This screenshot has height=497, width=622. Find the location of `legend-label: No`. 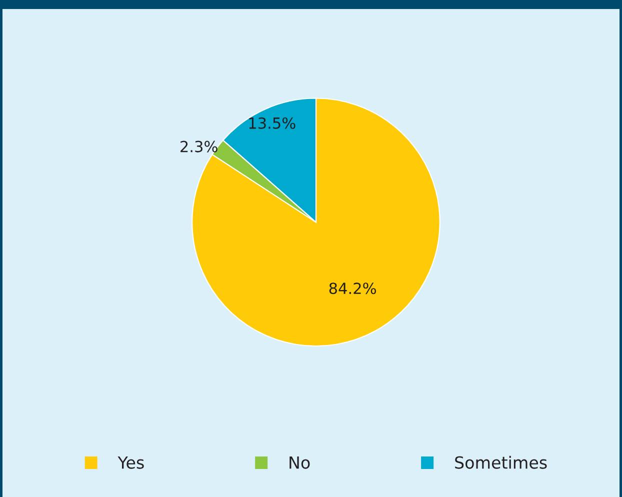

legend-label: No is located at coordinates (300, 462).